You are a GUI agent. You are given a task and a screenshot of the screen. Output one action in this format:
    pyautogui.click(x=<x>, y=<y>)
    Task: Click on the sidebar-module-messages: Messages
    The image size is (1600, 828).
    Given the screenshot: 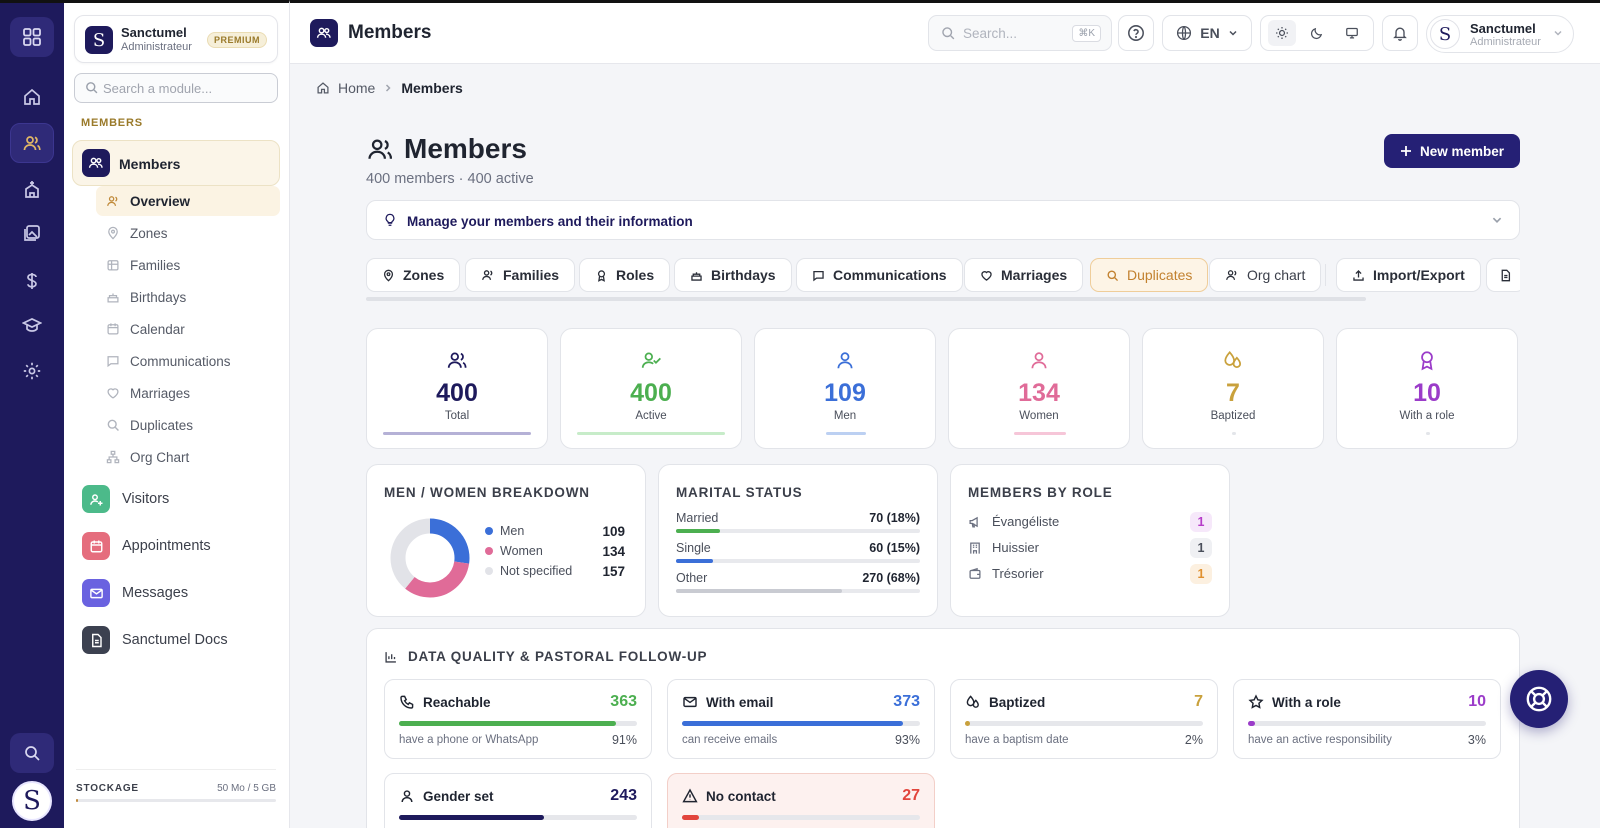 What is the action you would take?
    pyautogui.click(x=135, y=593)
    